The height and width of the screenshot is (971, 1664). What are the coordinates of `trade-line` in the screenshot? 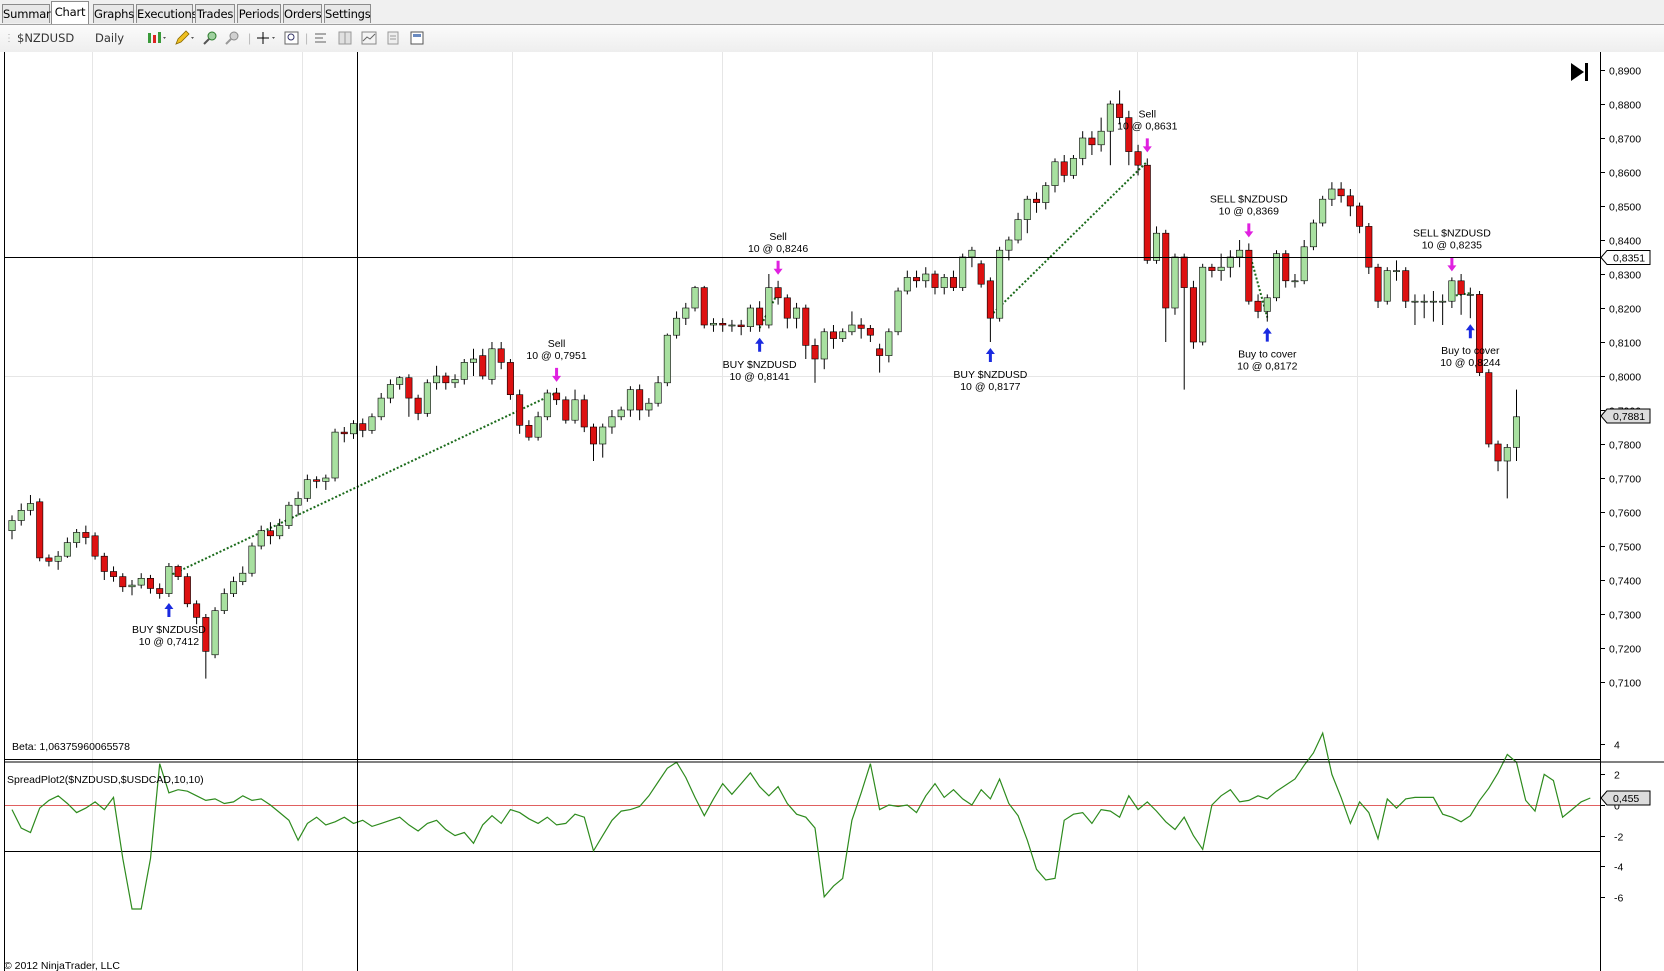 It's located at (362, 484).